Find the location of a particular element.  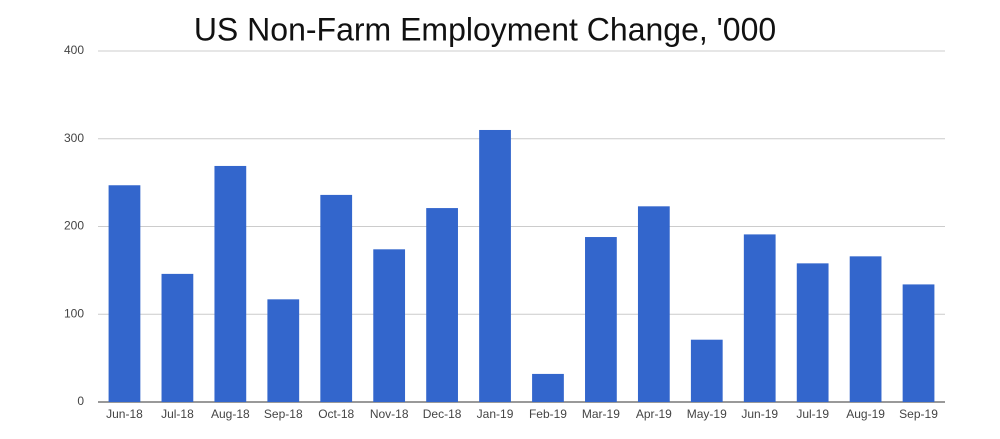

x-tick-label: Jan-19 is located at coordinates (495, 414).